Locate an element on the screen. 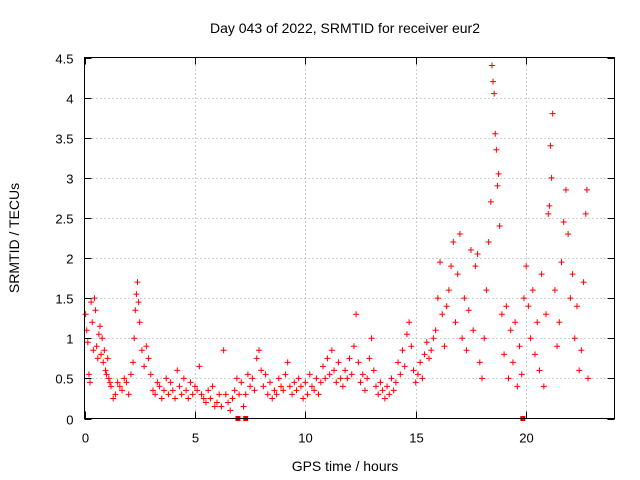  y-tick-label: 1.5 is located at coordinates (64, 299).